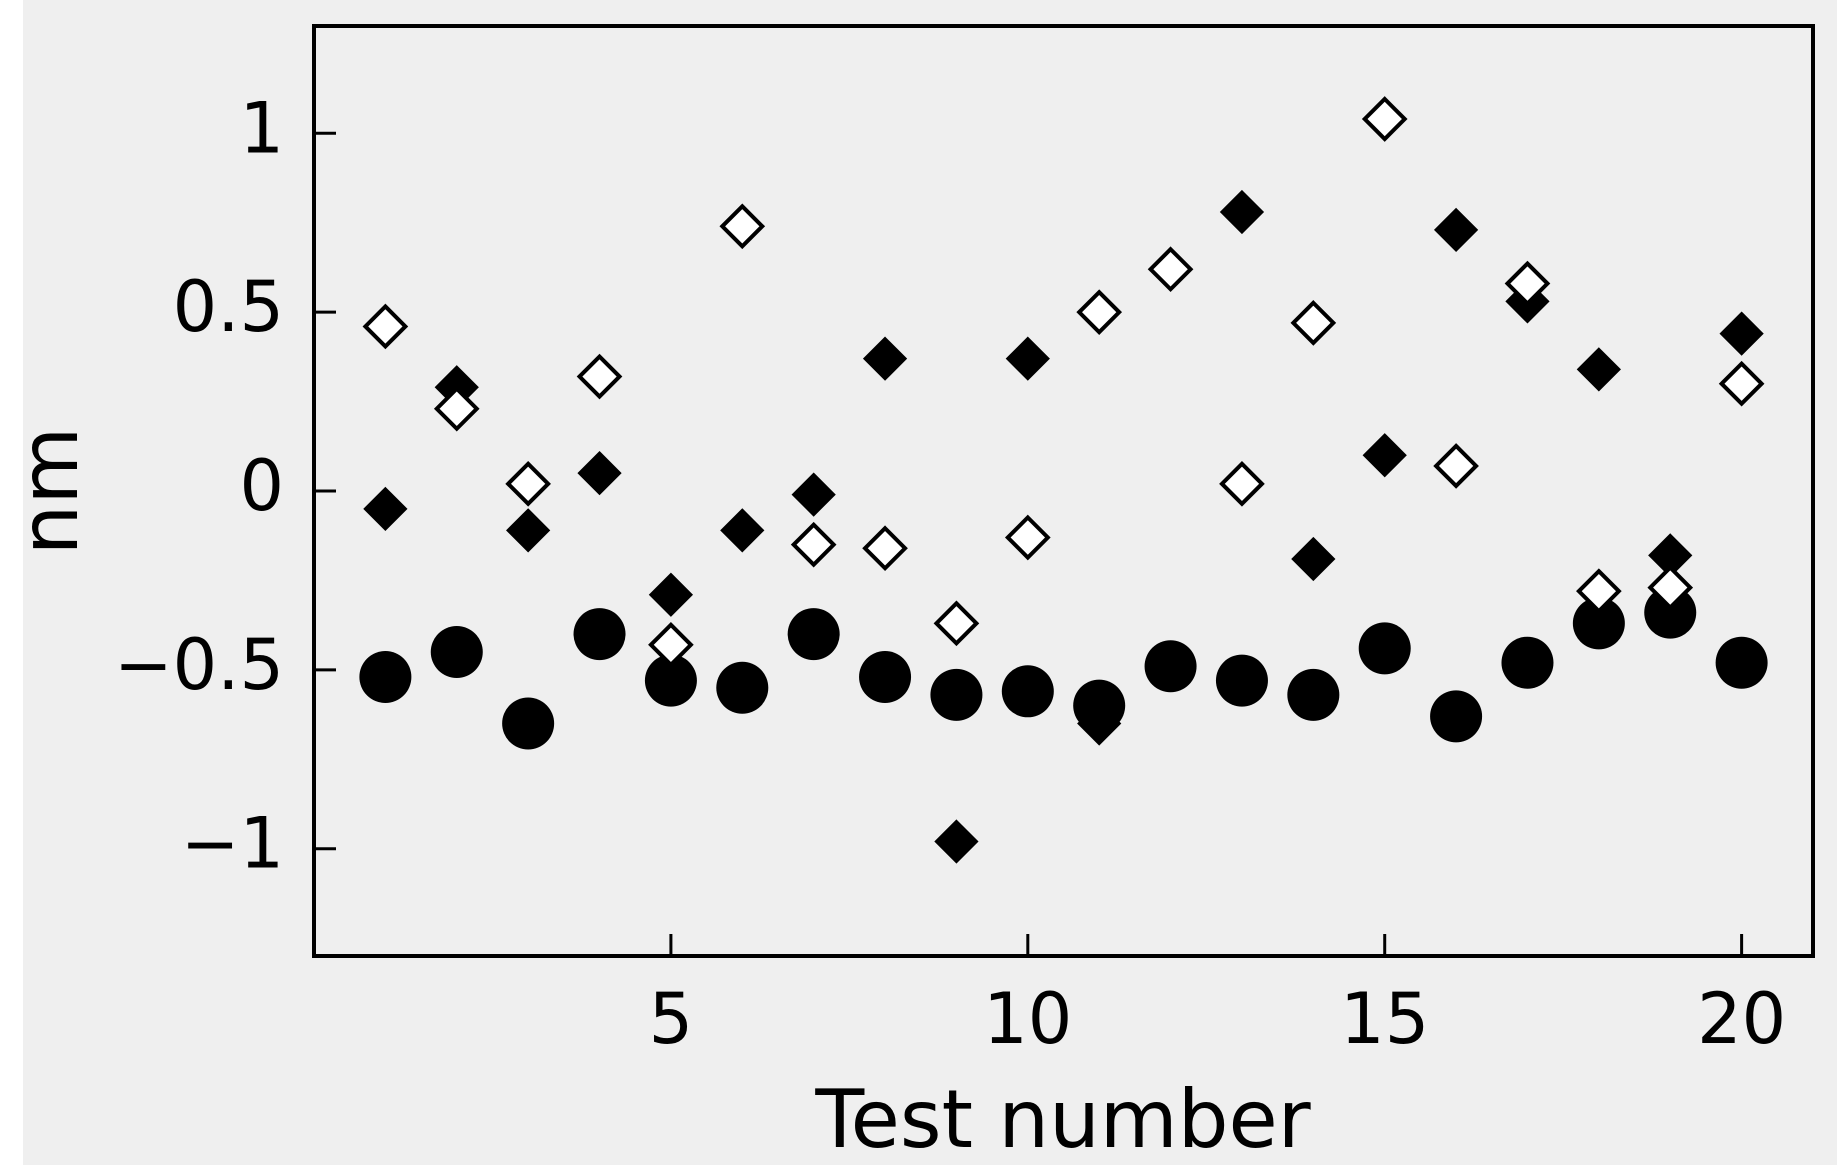 The height and width of the screenshot is (1175, 1840). What do you see at coordinates (1027, 1019) in the screenshot?
I see `x-tick-label: 10` at bounding box center [1027, 1019].